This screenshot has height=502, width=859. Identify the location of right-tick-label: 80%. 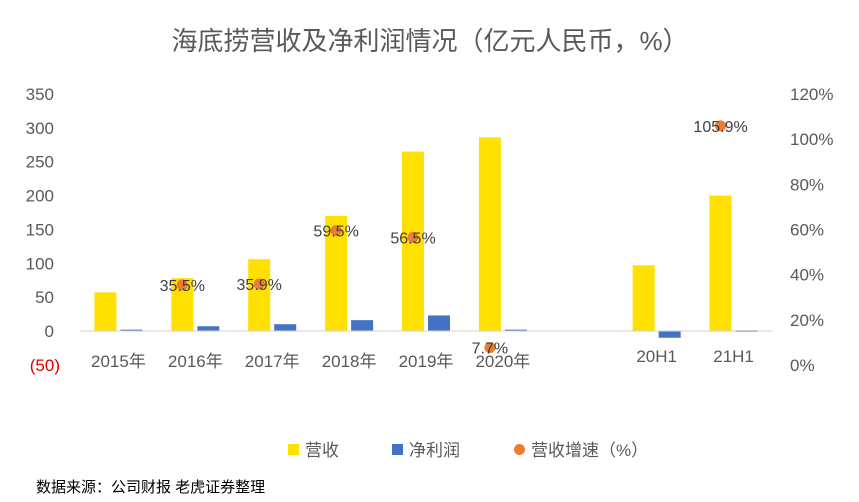
(807, 184).